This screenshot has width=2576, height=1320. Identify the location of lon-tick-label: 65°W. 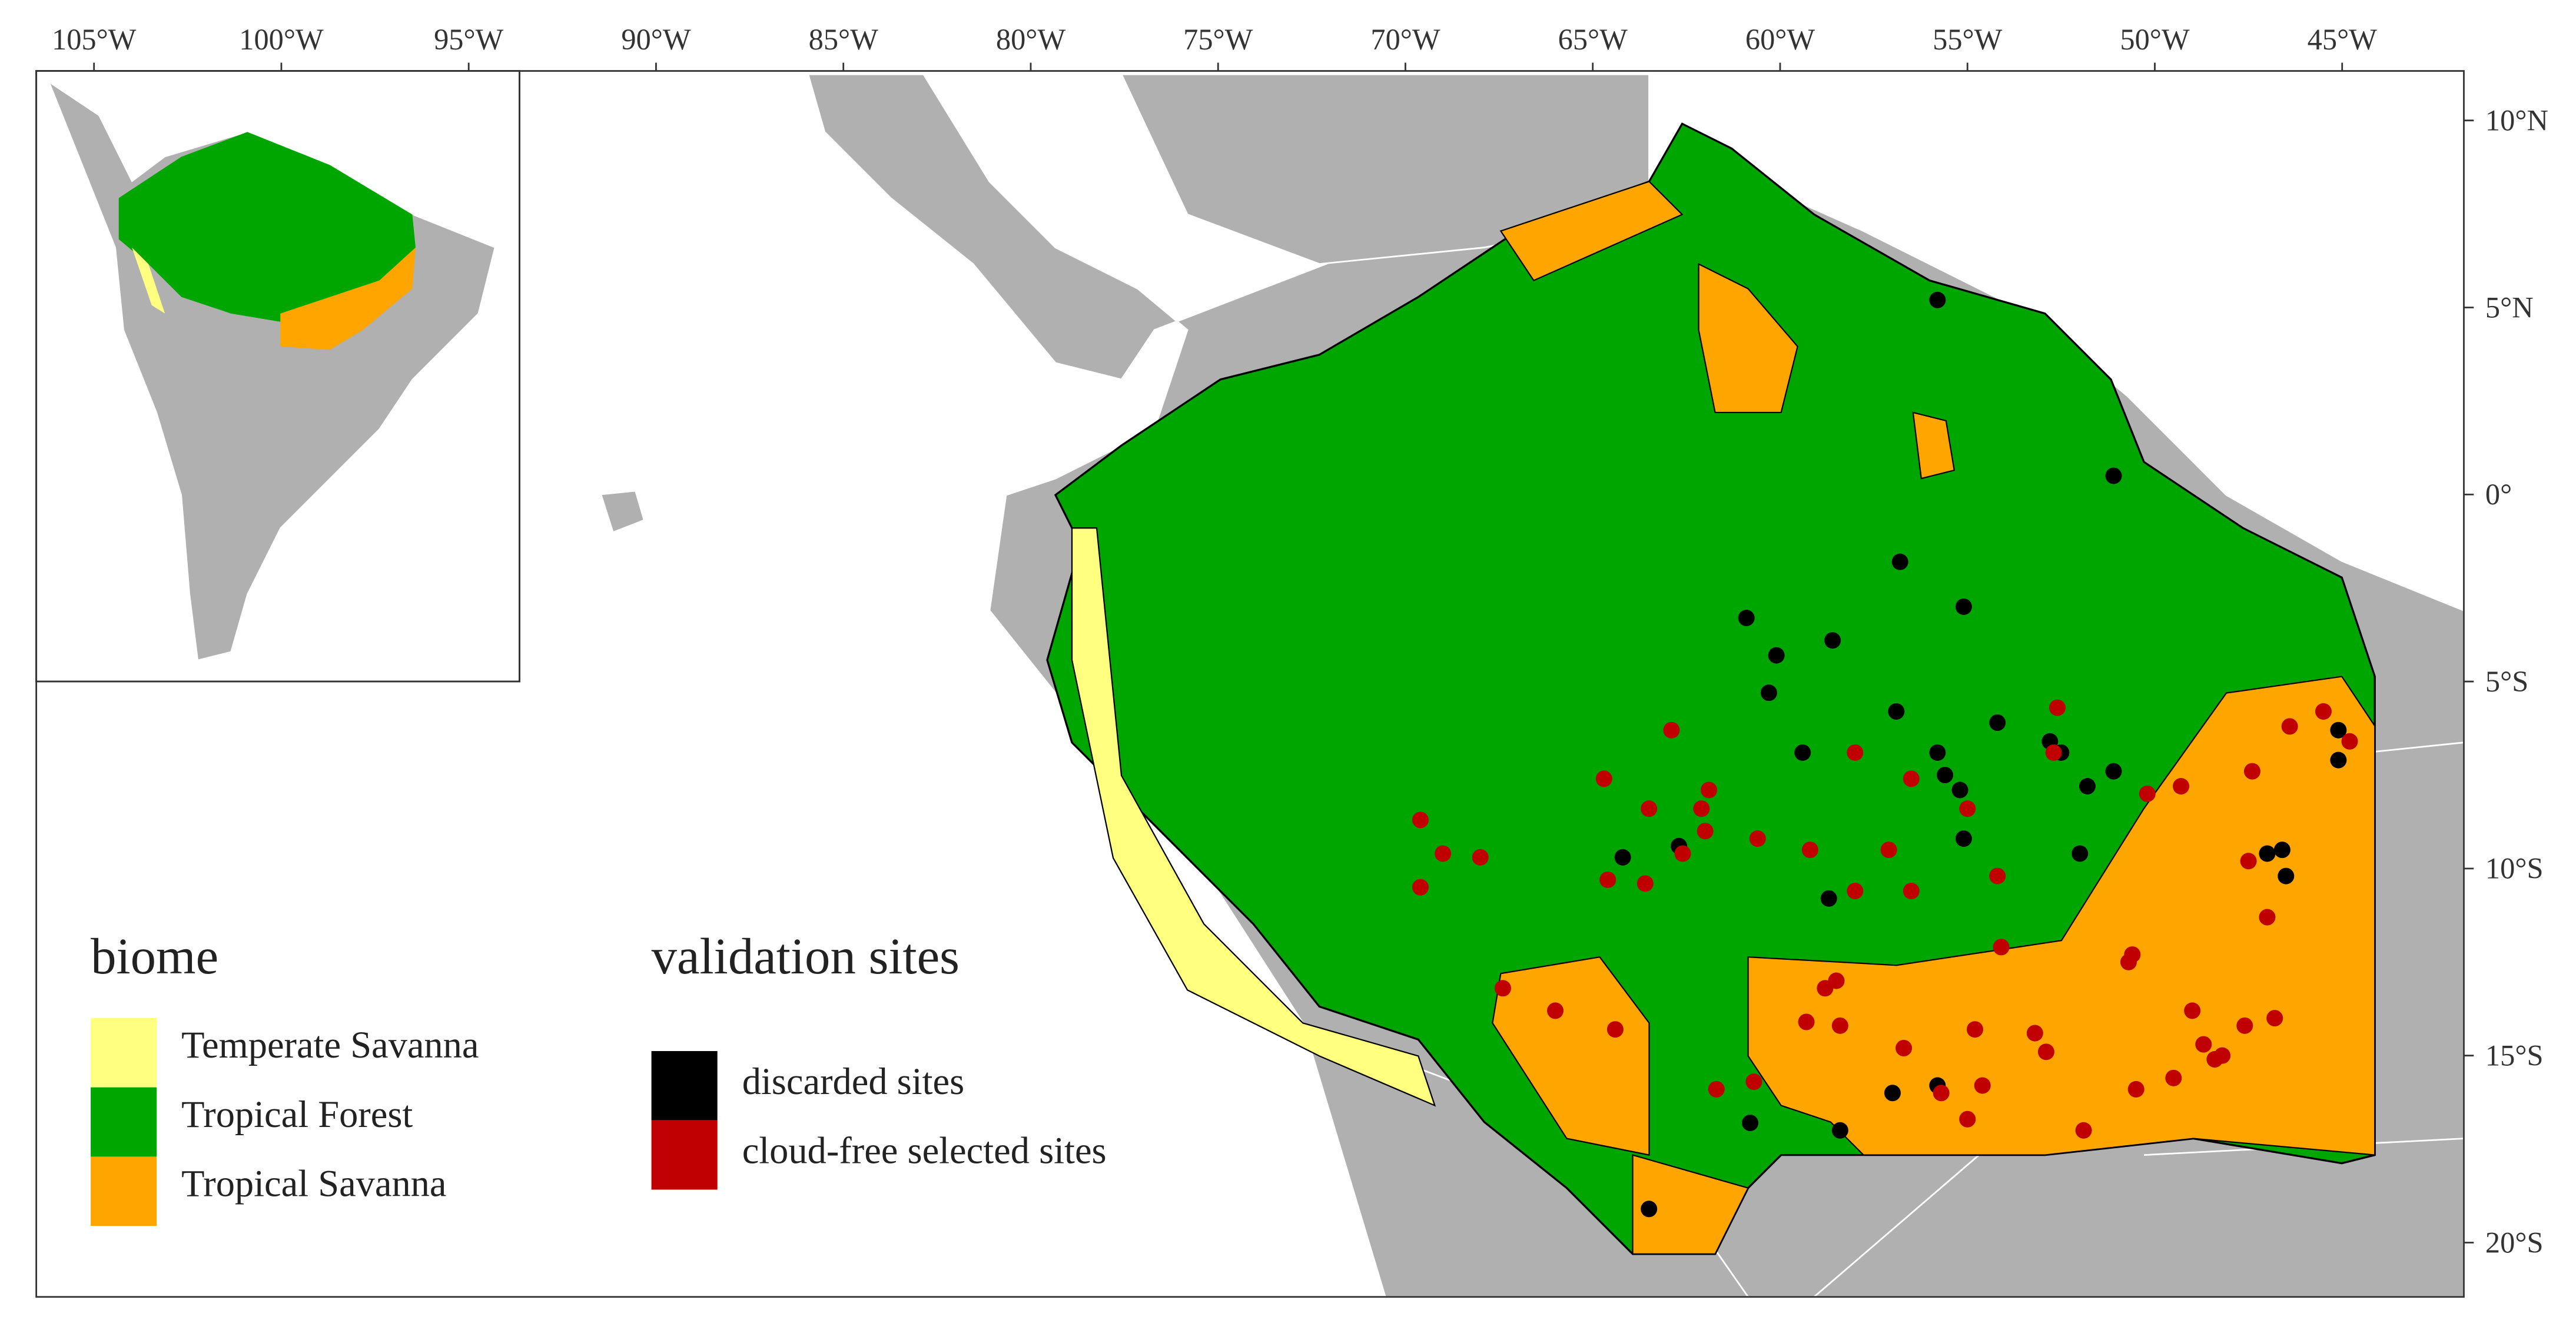
(1593, 40).